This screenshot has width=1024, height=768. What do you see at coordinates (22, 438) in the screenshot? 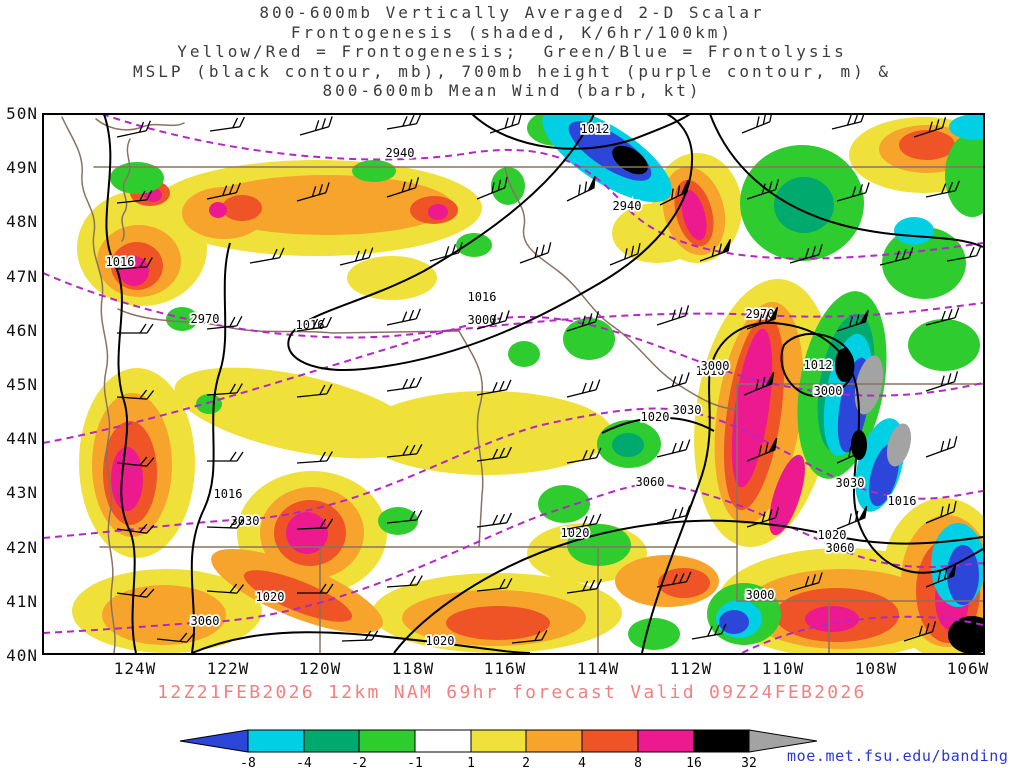
I see `lat-label: 44N` at bounding box center [22, 438].